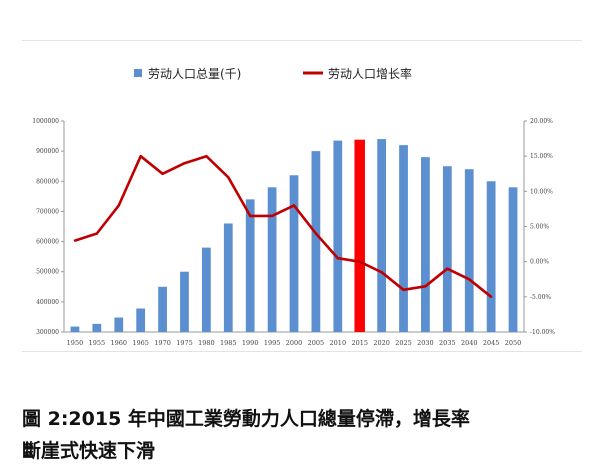 Image resolution: width=594 pixels, height=472 pixels. What do you see at coordinates (381, 343) in the screenshot?
I see `x-axis-tick-label: 2020` at bounding box center [381, 343].